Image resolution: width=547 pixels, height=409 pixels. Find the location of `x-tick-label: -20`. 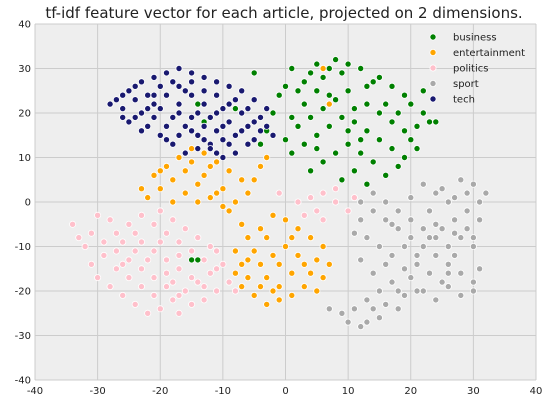

x-tick-label: -20 is located at coordinates (160, 391).